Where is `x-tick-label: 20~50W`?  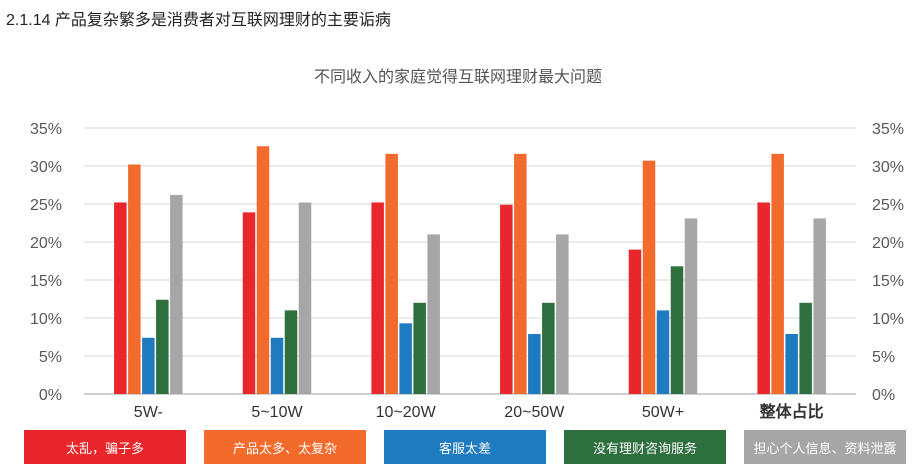
x-tick-label: 20~50W is located at coordinates (534, 412).